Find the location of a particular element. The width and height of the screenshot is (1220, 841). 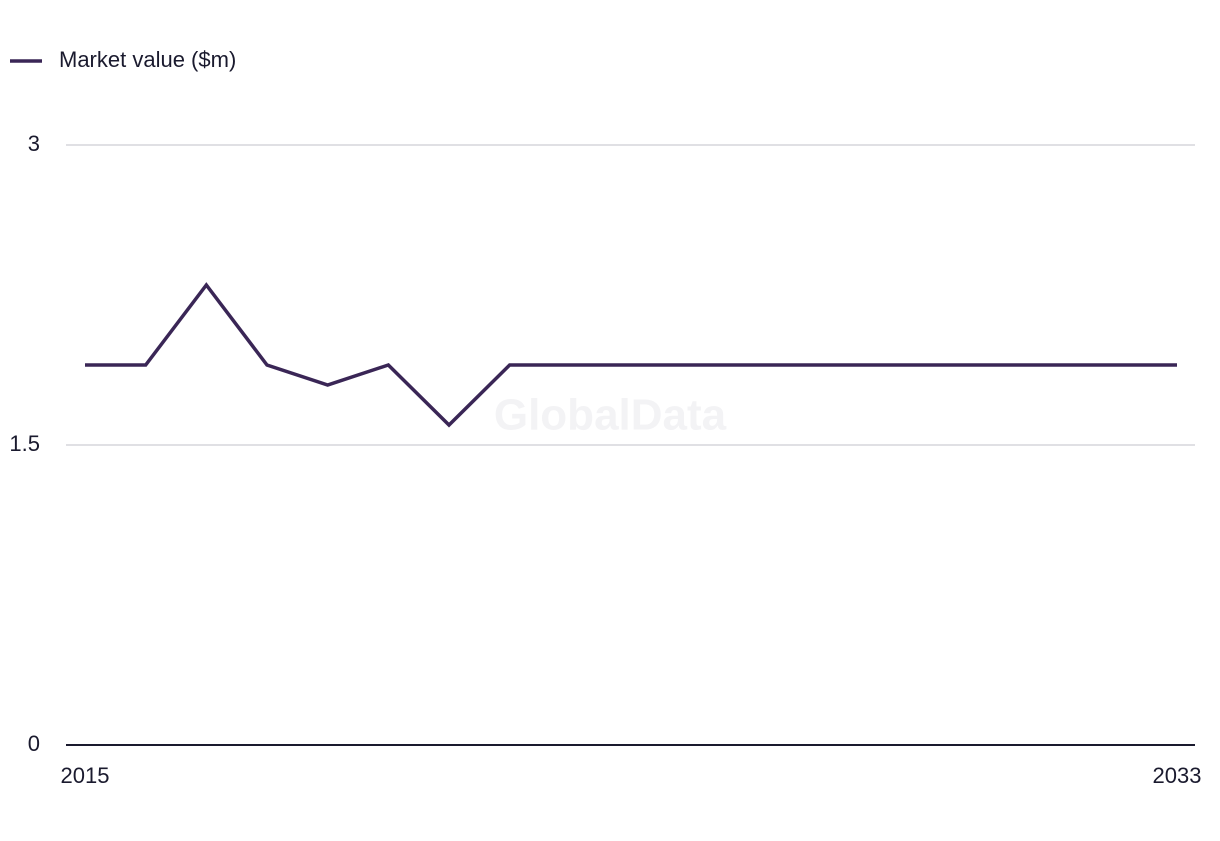

watermark: GlobalData is located at coordinates (610, 415).